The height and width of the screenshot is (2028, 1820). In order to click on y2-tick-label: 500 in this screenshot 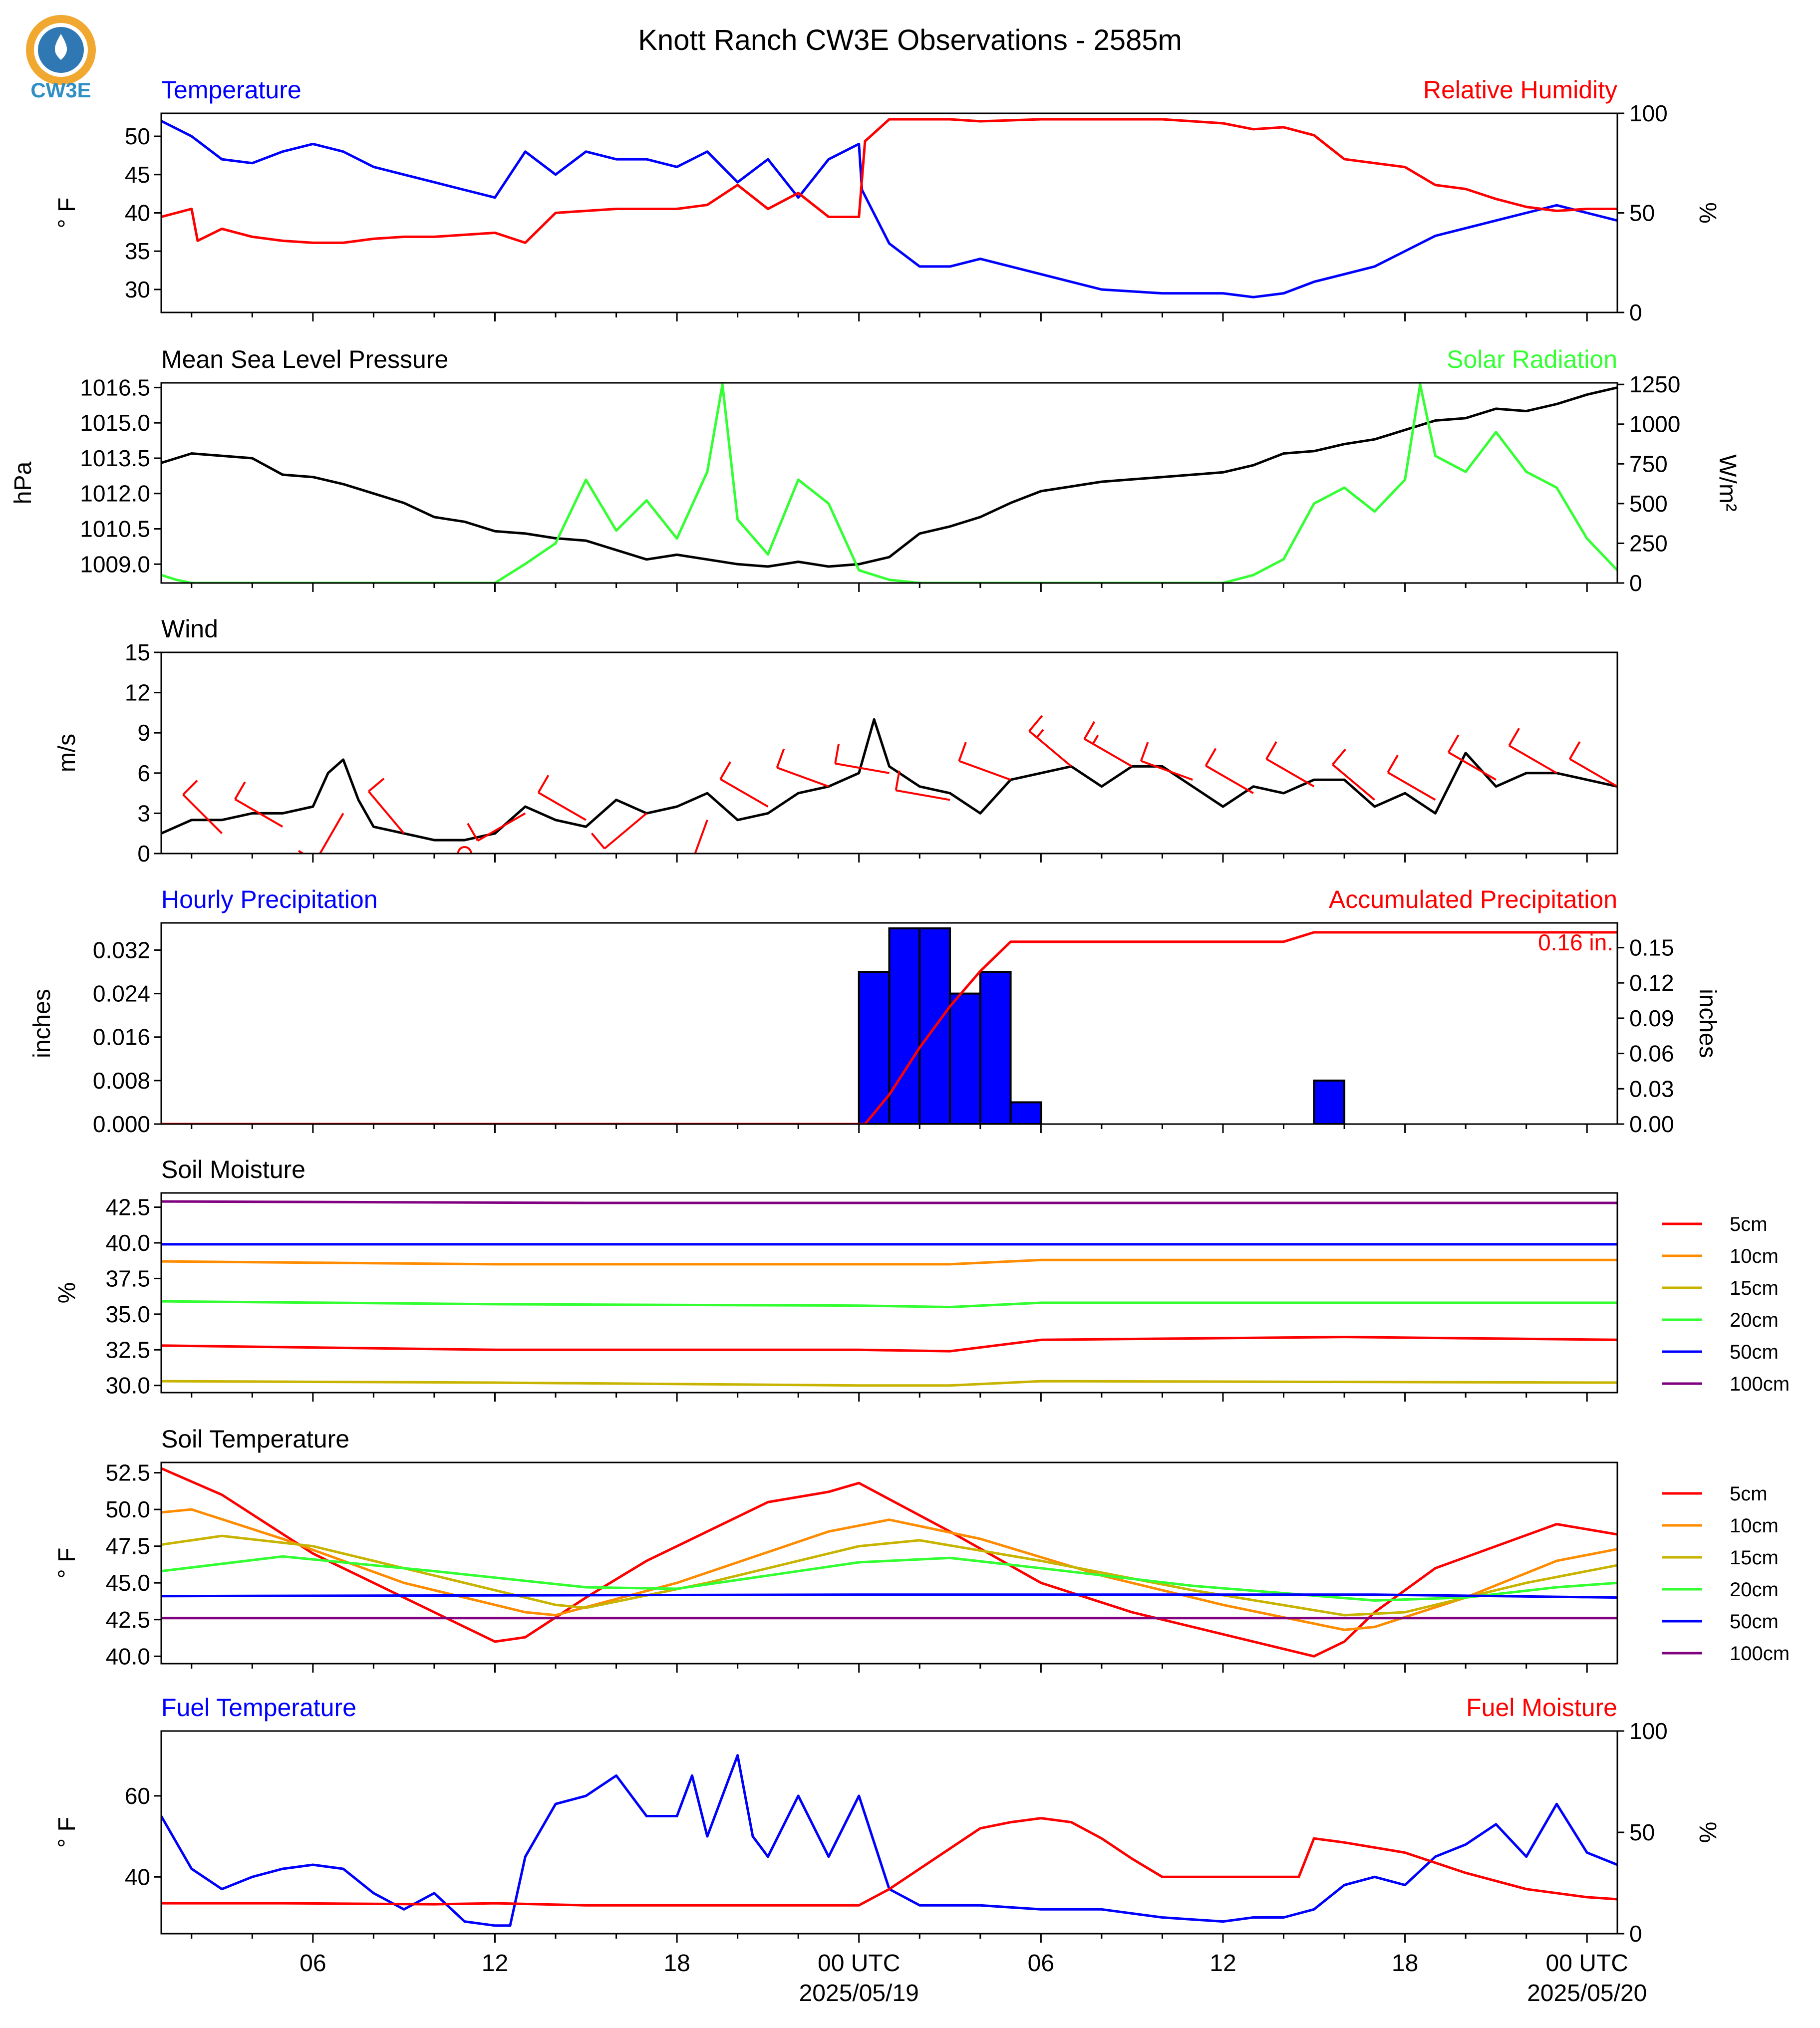, I will do `click(1648, 504)`.